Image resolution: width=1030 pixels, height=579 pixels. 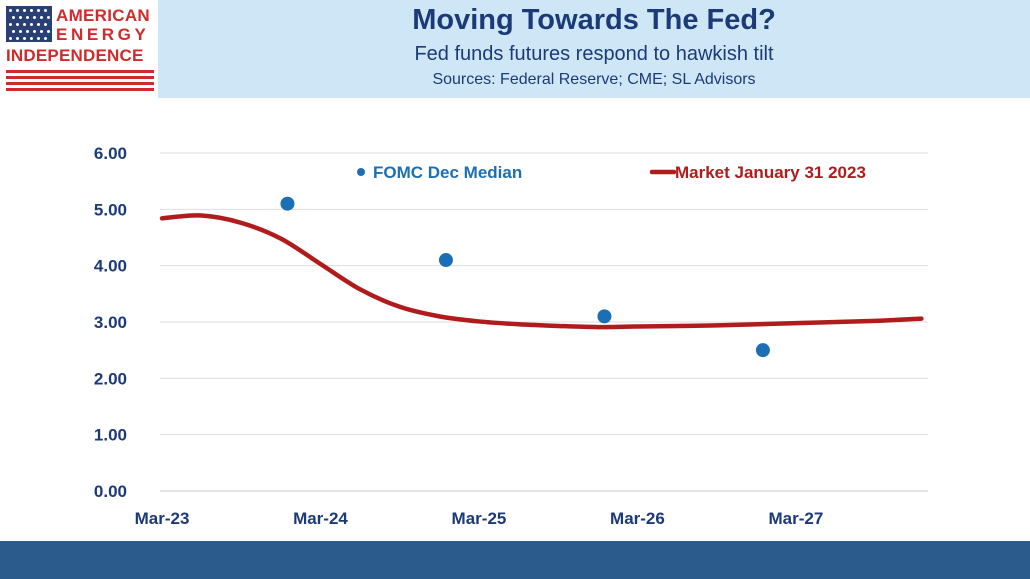 I want to click on us-flag-icon, so click(x=29, y=24).